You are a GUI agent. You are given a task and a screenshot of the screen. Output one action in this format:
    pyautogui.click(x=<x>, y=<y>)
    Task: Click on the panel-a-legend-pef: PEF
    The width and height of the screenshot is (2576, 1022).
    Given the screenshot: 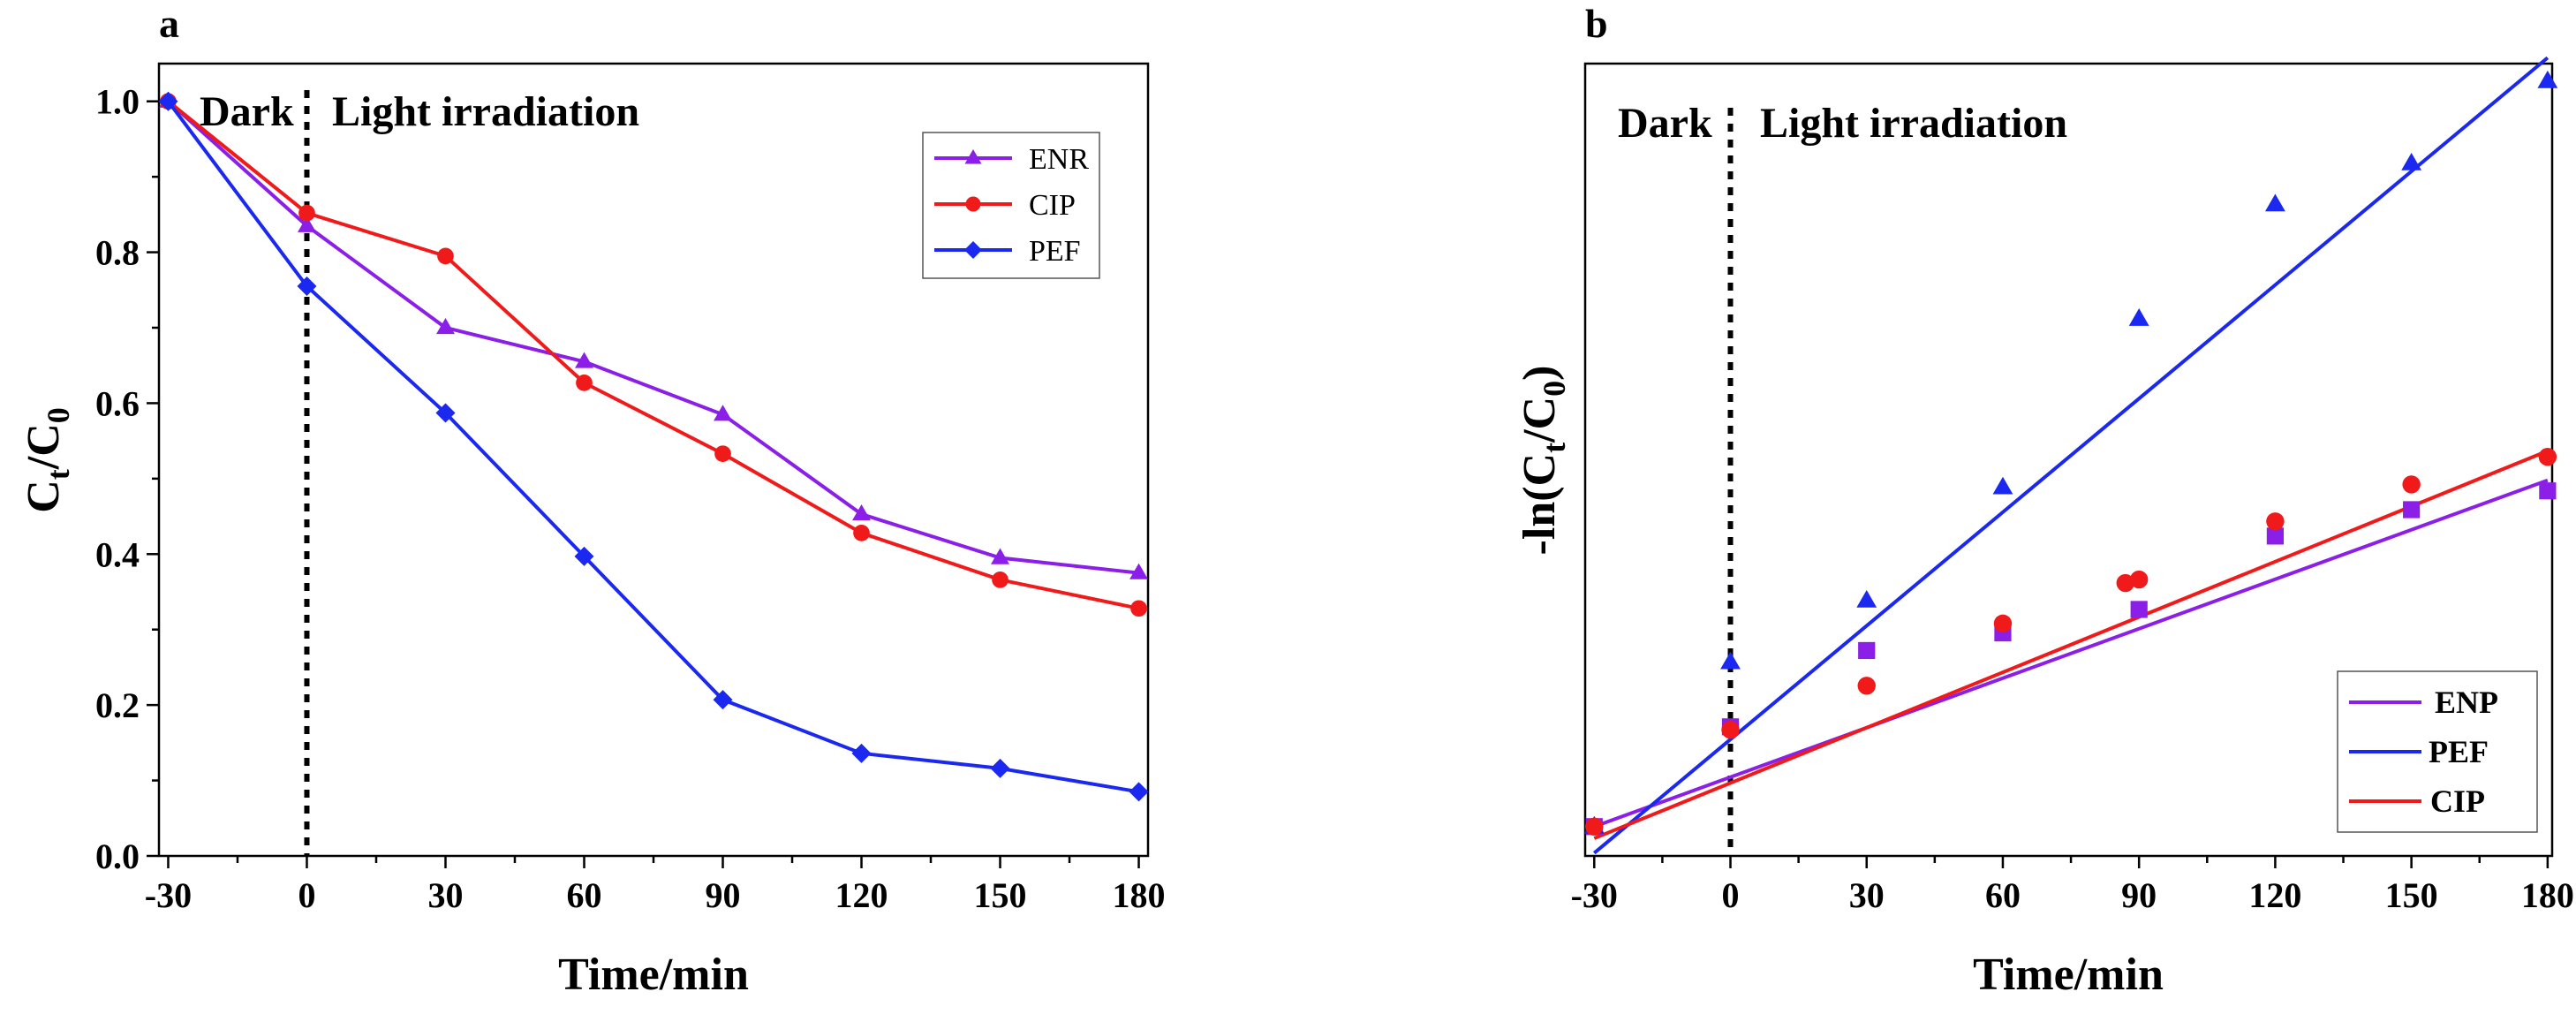 What is the action you would take?
    pyautogui.click(x=1055, y=252)
    